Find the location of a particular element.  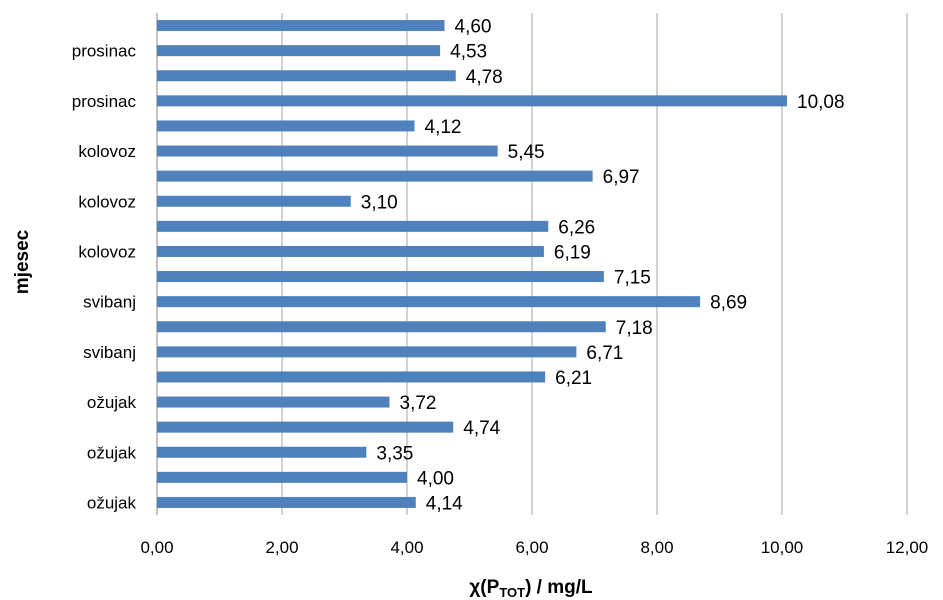

data-label: 3,10 is located at coordinates (379, 202).